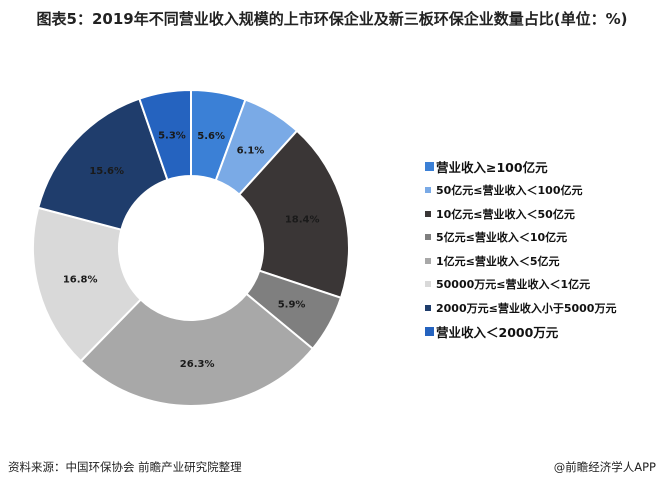 This screenshot has height=486, width=664. What do you see at coordinates (492, 168) in the screenshot?
I see `legend-label: 营业收入≥100亿元` at bounding box center [492, 168].